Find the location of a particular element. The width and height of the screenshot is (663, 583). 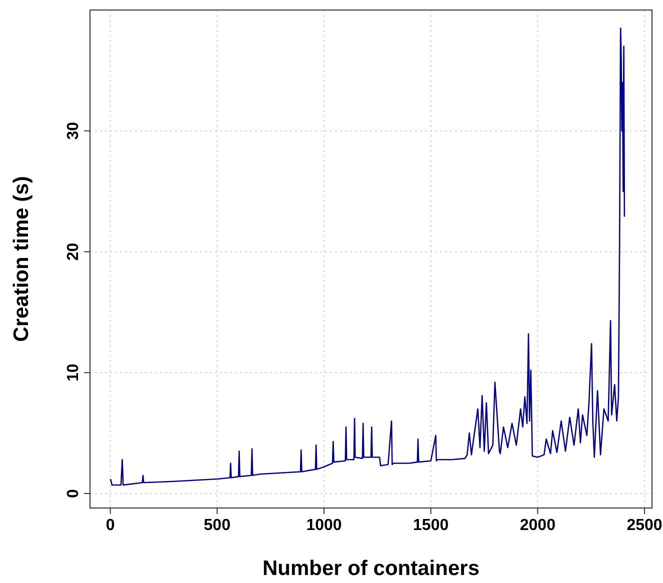

y-tick-label: 30 is located at coordinates (73, 131).